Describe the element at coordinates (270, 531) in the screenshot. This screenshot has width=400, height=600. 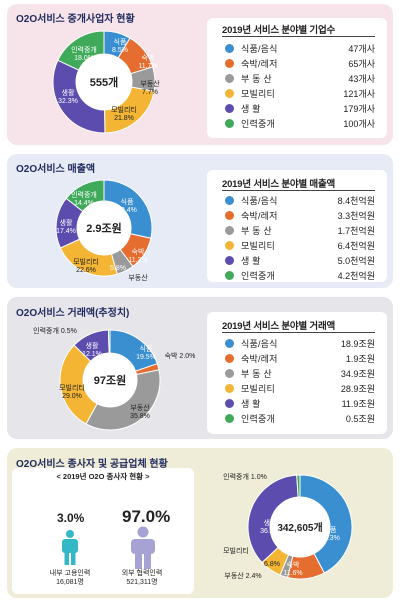
I see `slice-value-label: 36.0%` at that location.